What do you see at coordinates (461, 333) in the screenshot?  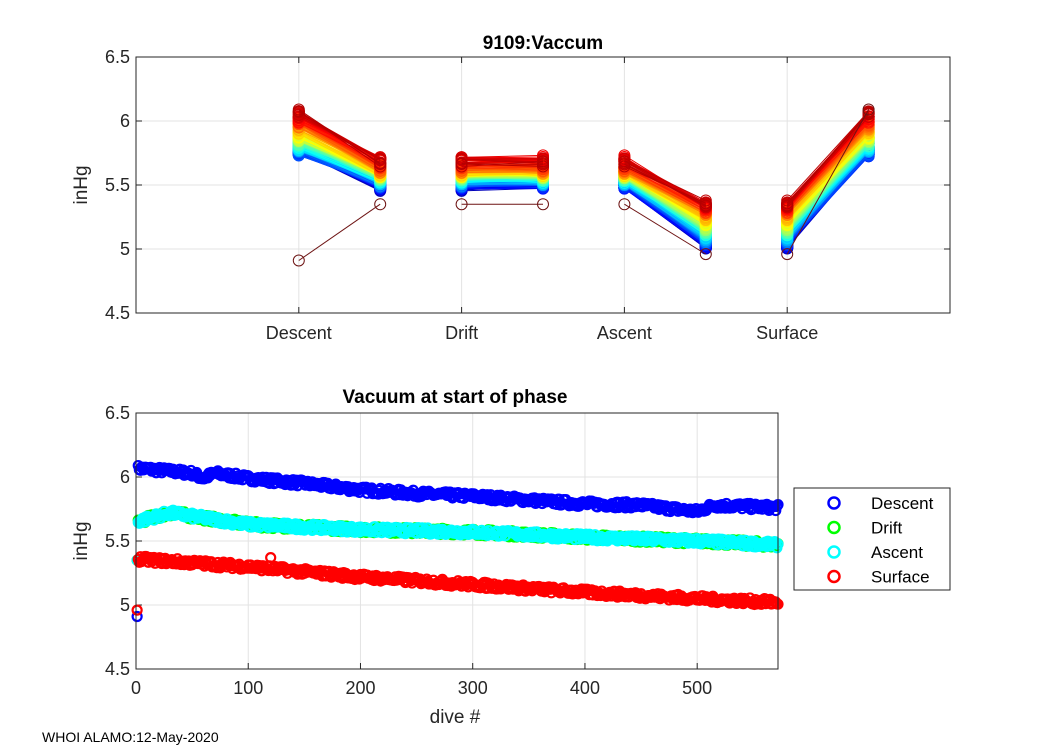 I see `xtick-label: Drift` at bounding box center [461, 333].